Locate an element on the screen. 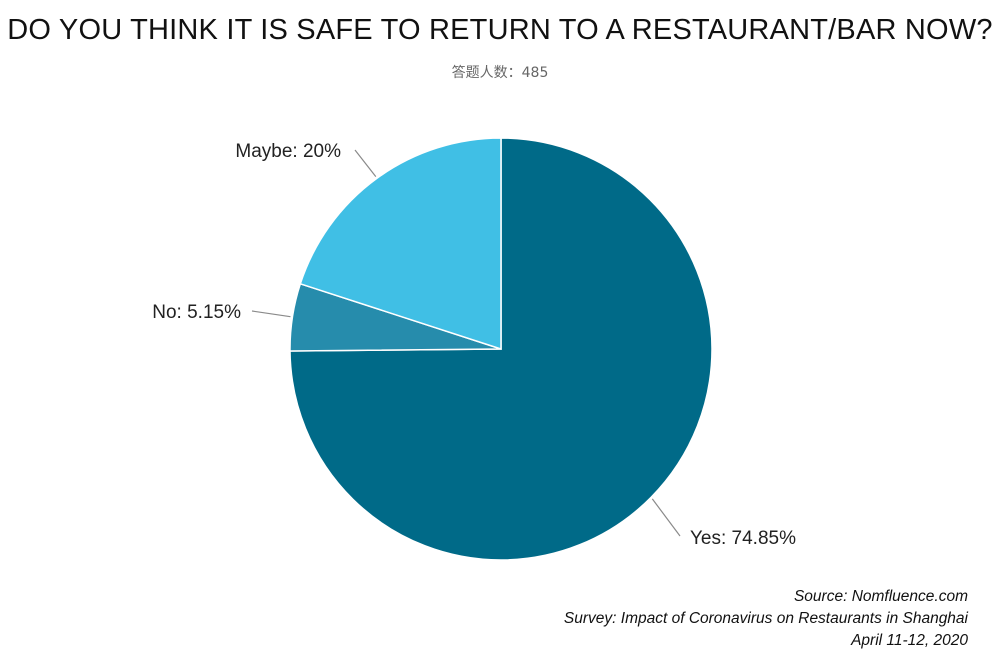 The image size is (1000, 667). slice-label-no: No: 5.15% is located at coordinates (196, 312).